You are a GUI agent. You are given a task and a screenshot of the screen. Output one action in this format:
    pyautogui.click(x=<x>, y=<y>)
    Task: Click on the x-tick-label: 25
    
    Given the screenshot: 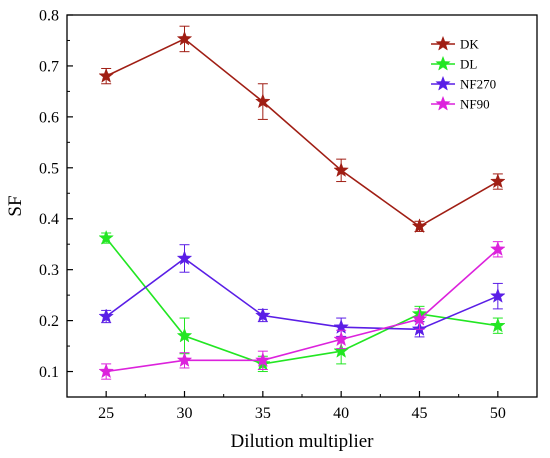 What is the action you would take?
    pyautogui.click(x=106, y=413)
    